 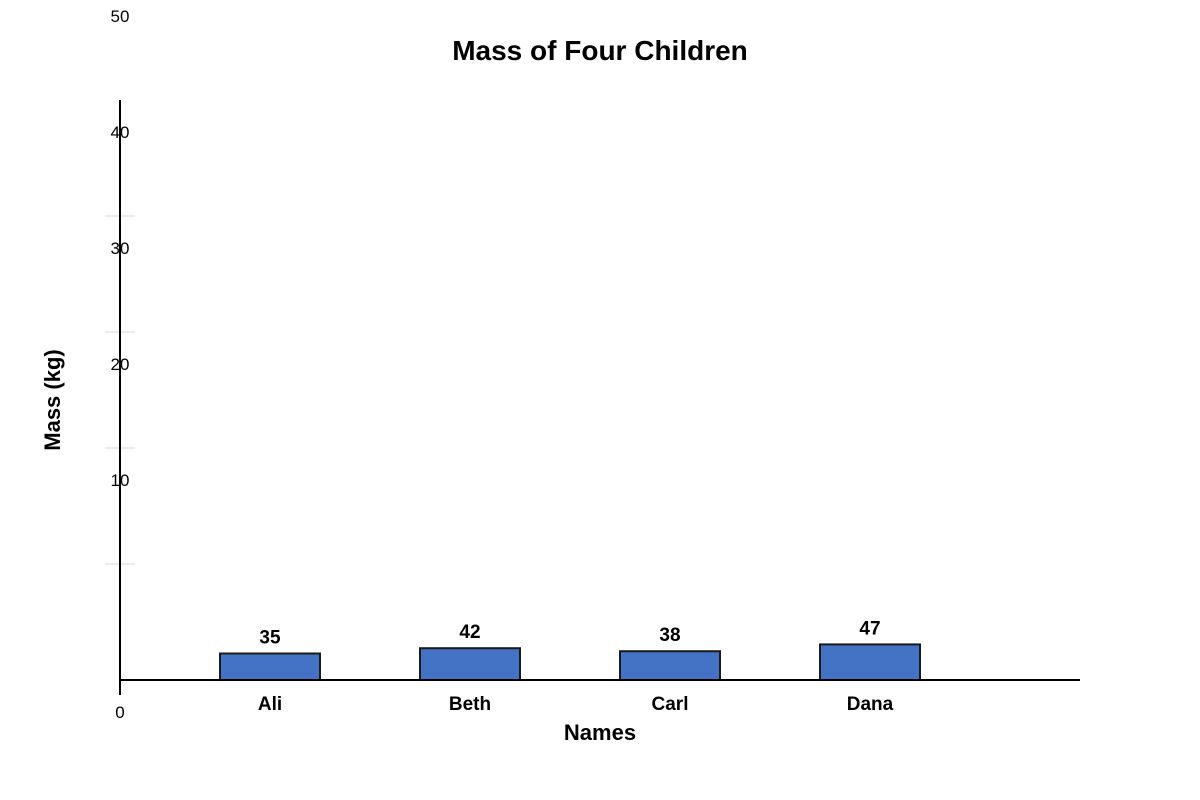 I want to click on y-tick-label: 40, so click(x=120, y=132).